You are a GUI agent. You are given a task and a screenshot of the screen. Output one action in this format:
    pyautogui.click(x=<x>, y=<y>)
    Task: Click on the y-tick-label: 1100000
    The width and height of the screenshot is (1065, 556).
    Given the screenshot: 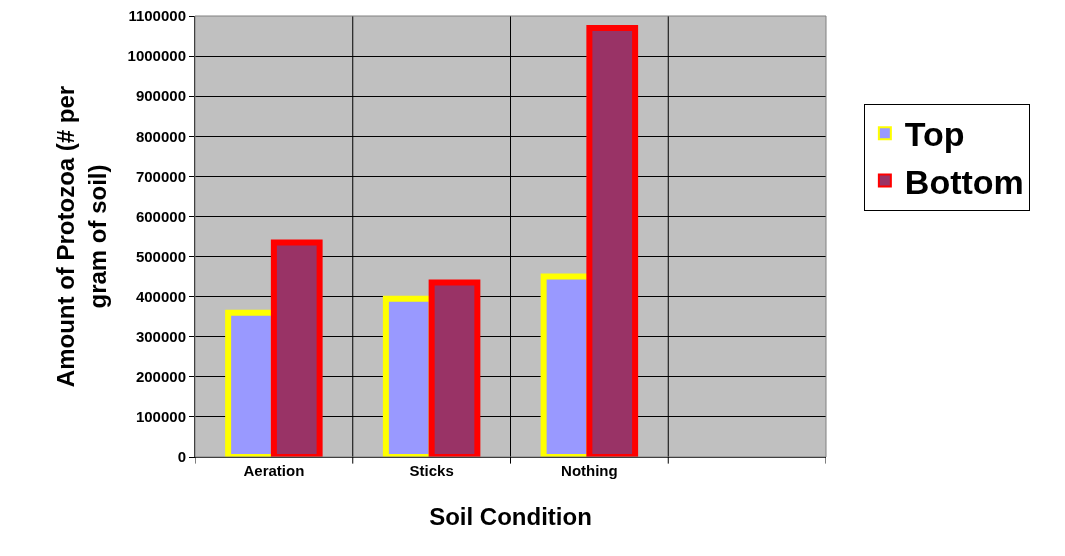 What is the action you would take?
    pyautogui.click(x=157, y=16)
    